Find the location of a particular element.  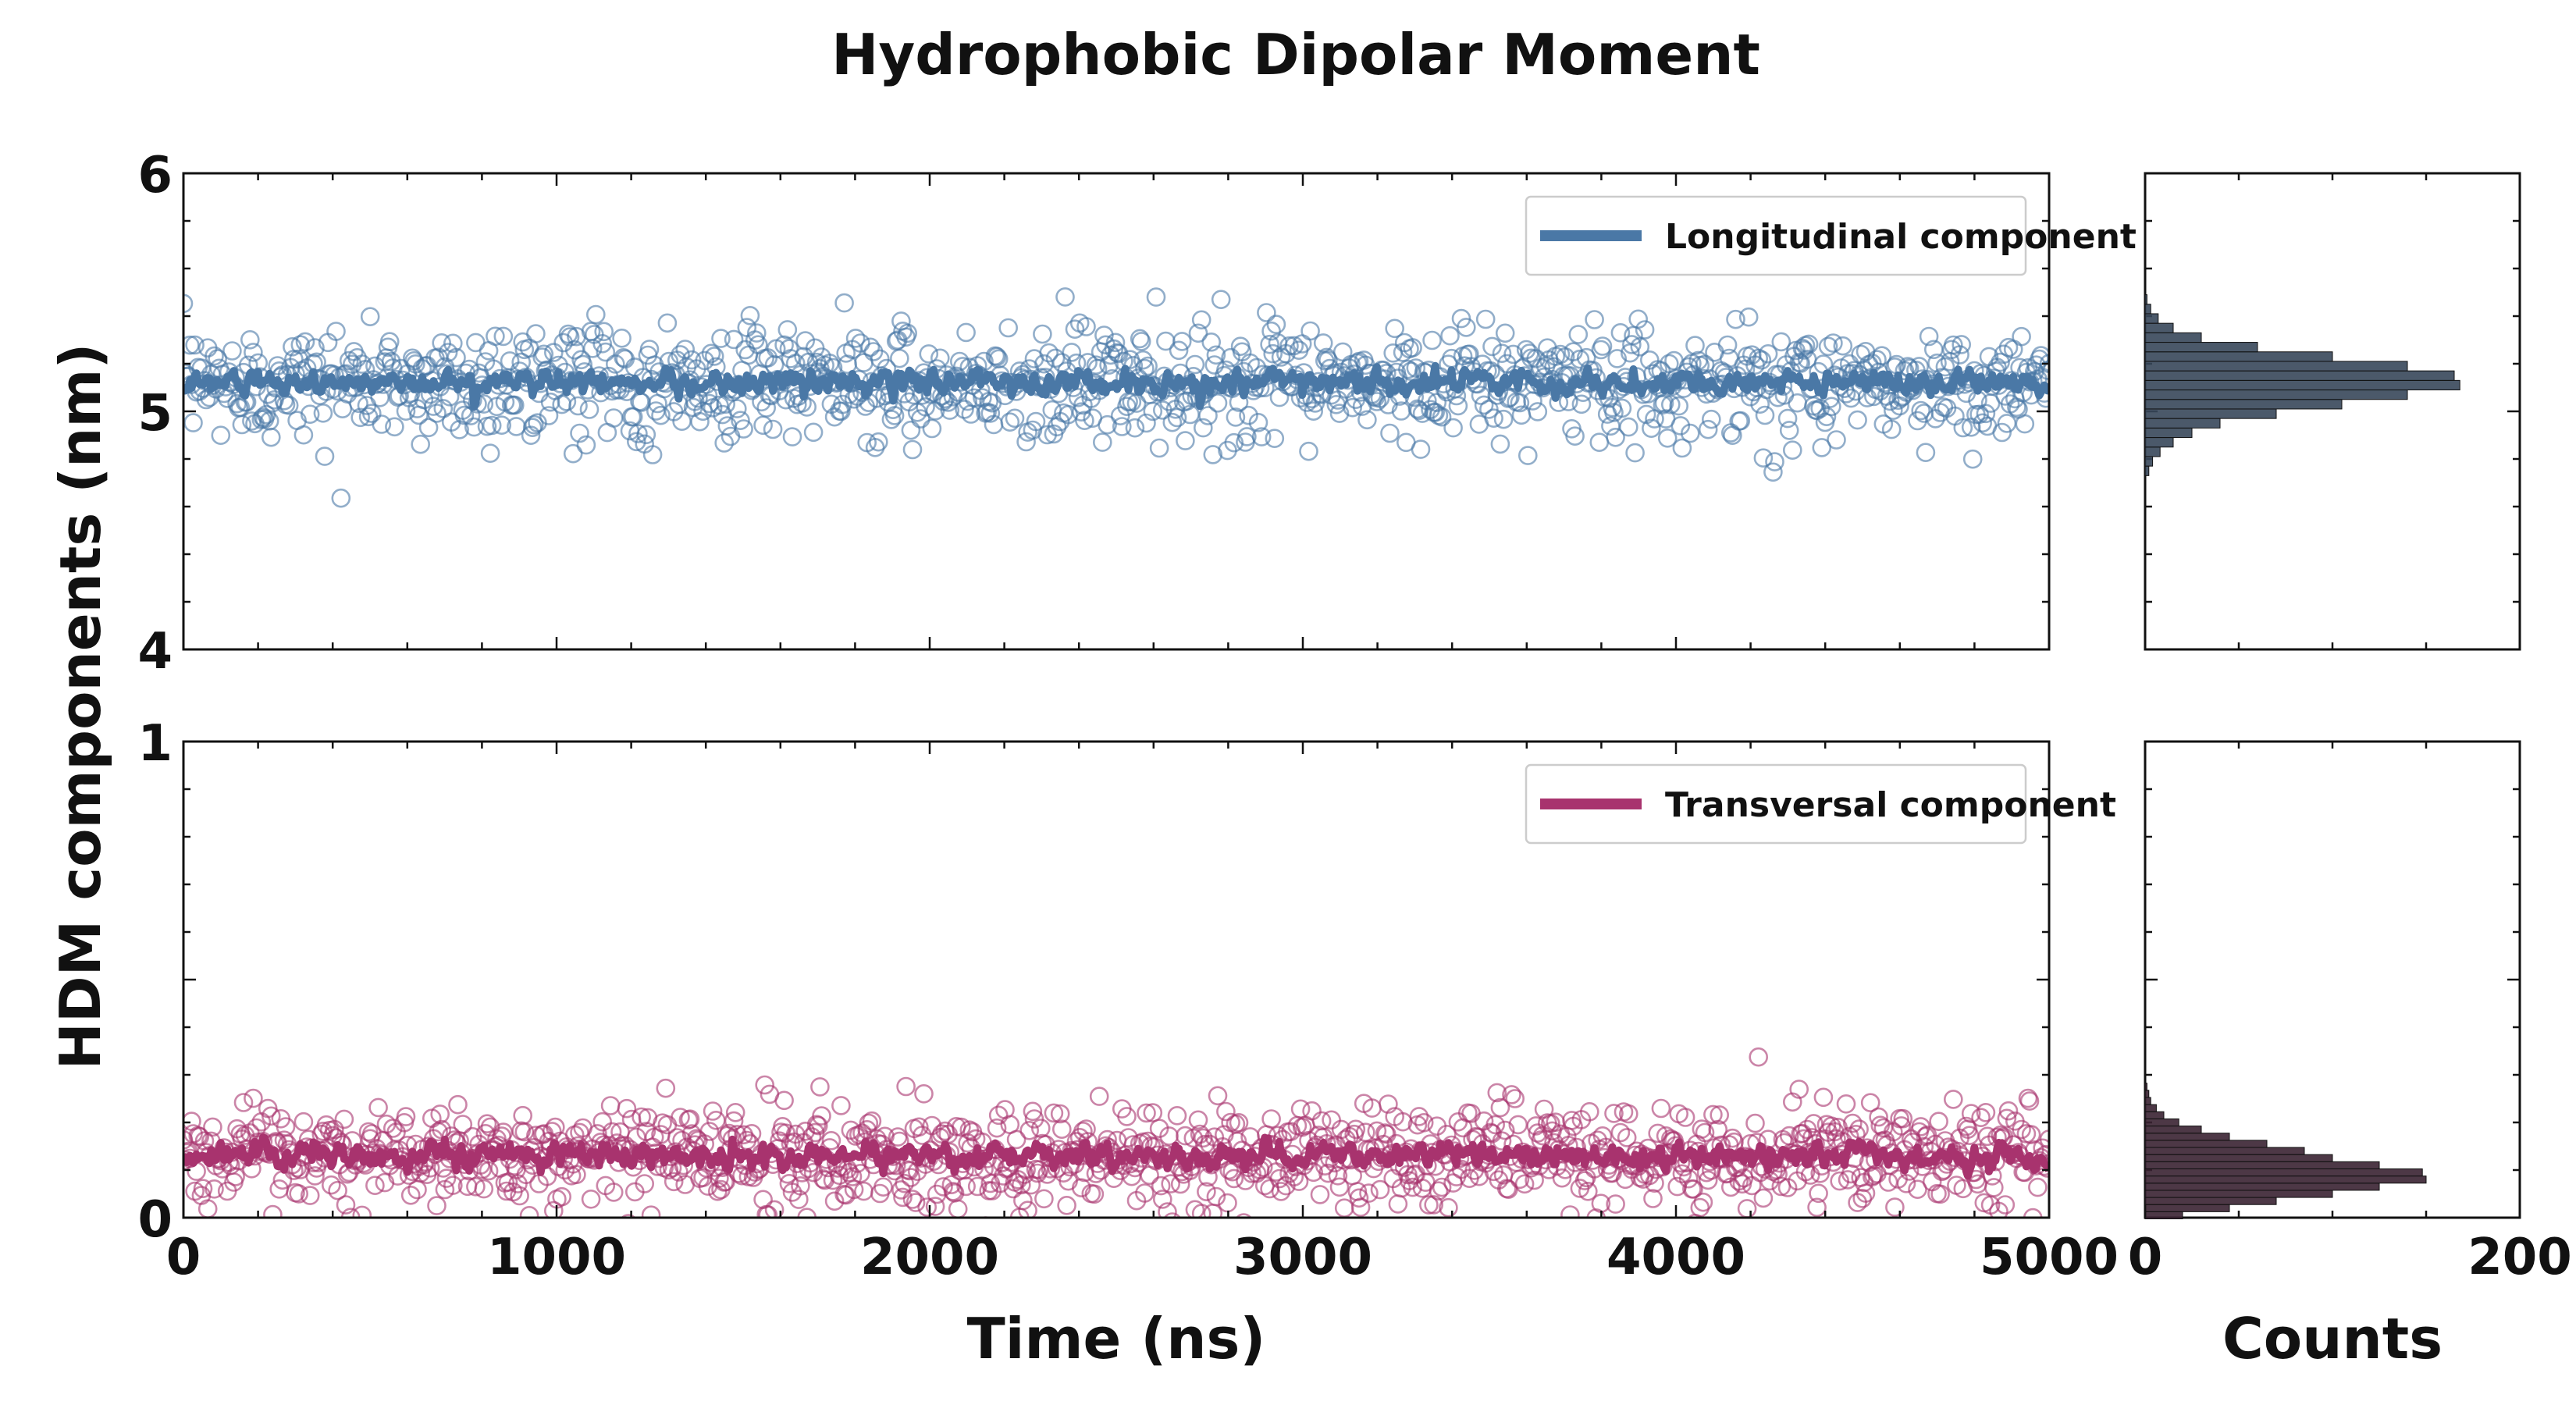

longitudinal-hist-bar is located at coordinates (2182, 423).